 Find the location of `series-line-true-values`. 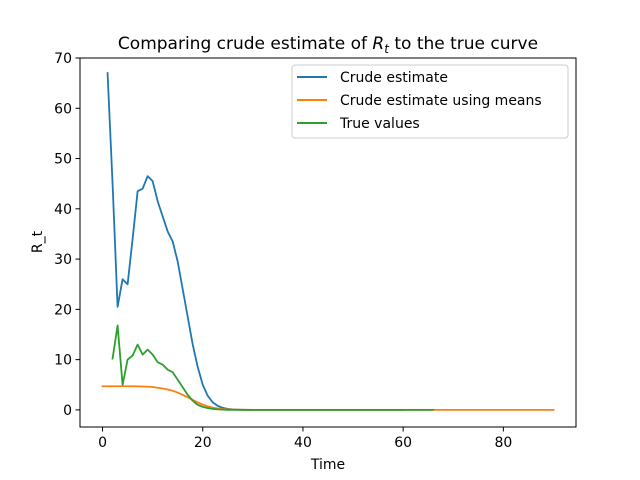

series-line-true-values is located at coordinates (273, 367).